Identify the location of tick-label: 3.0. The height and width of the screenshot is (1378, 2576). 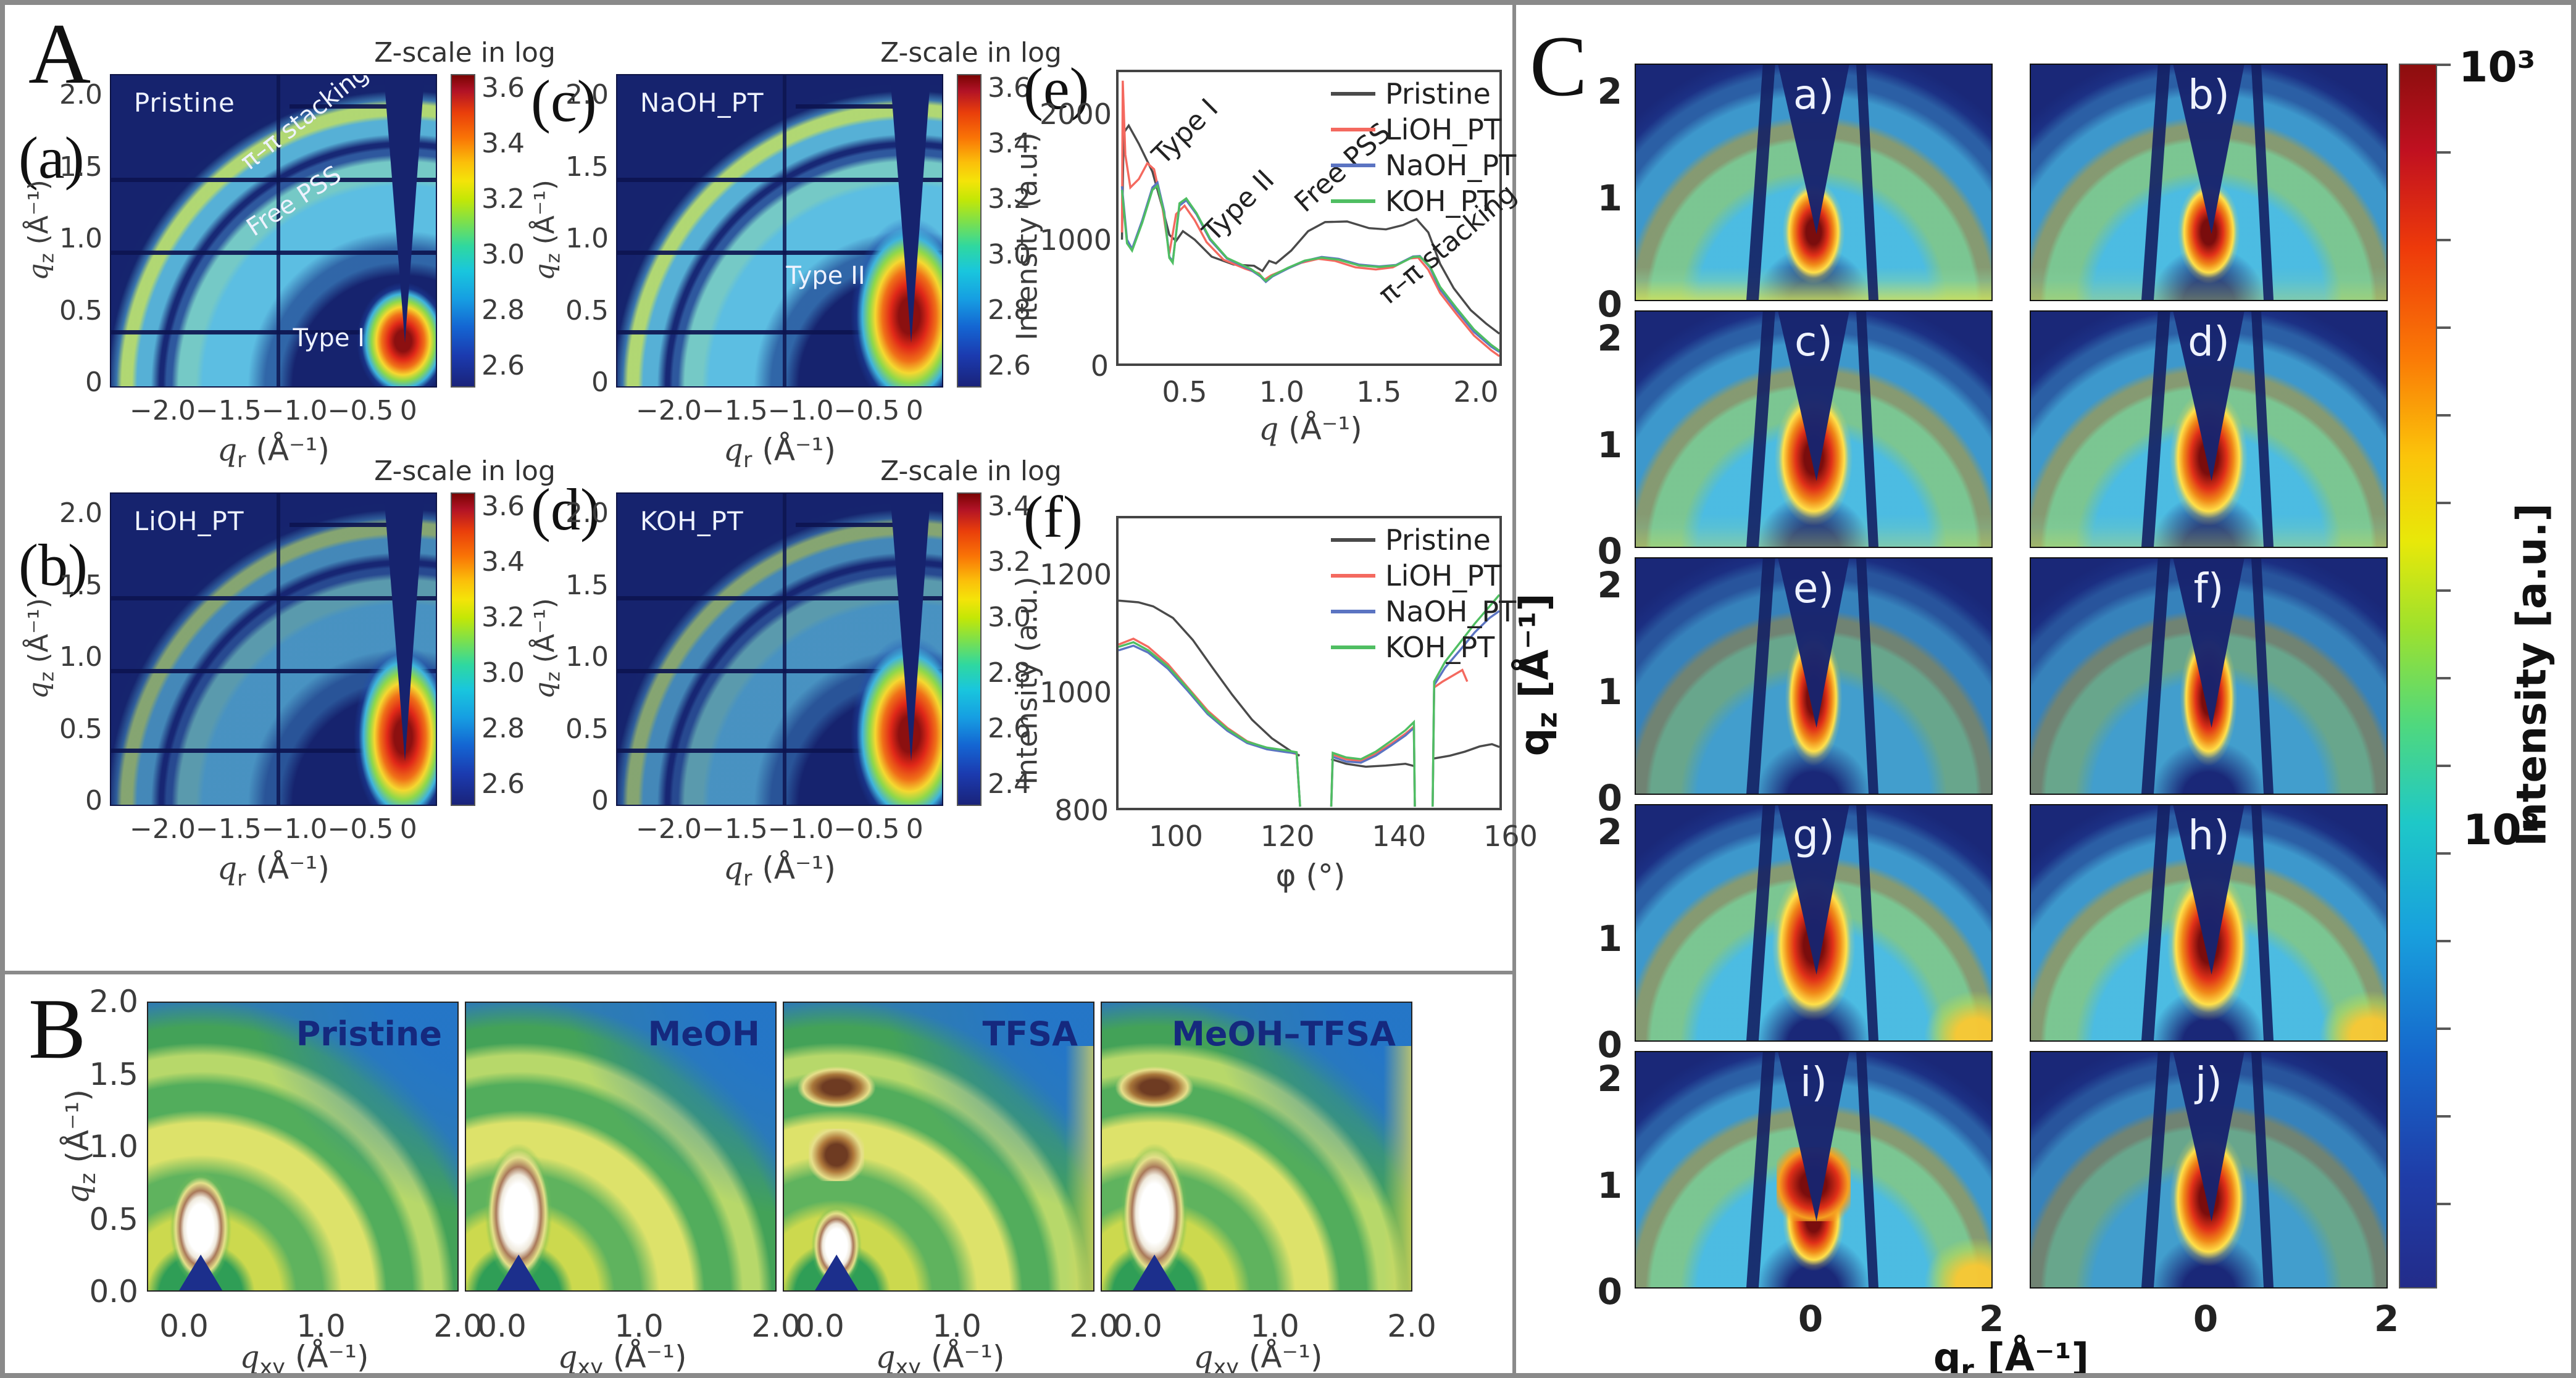
(1009, 617).